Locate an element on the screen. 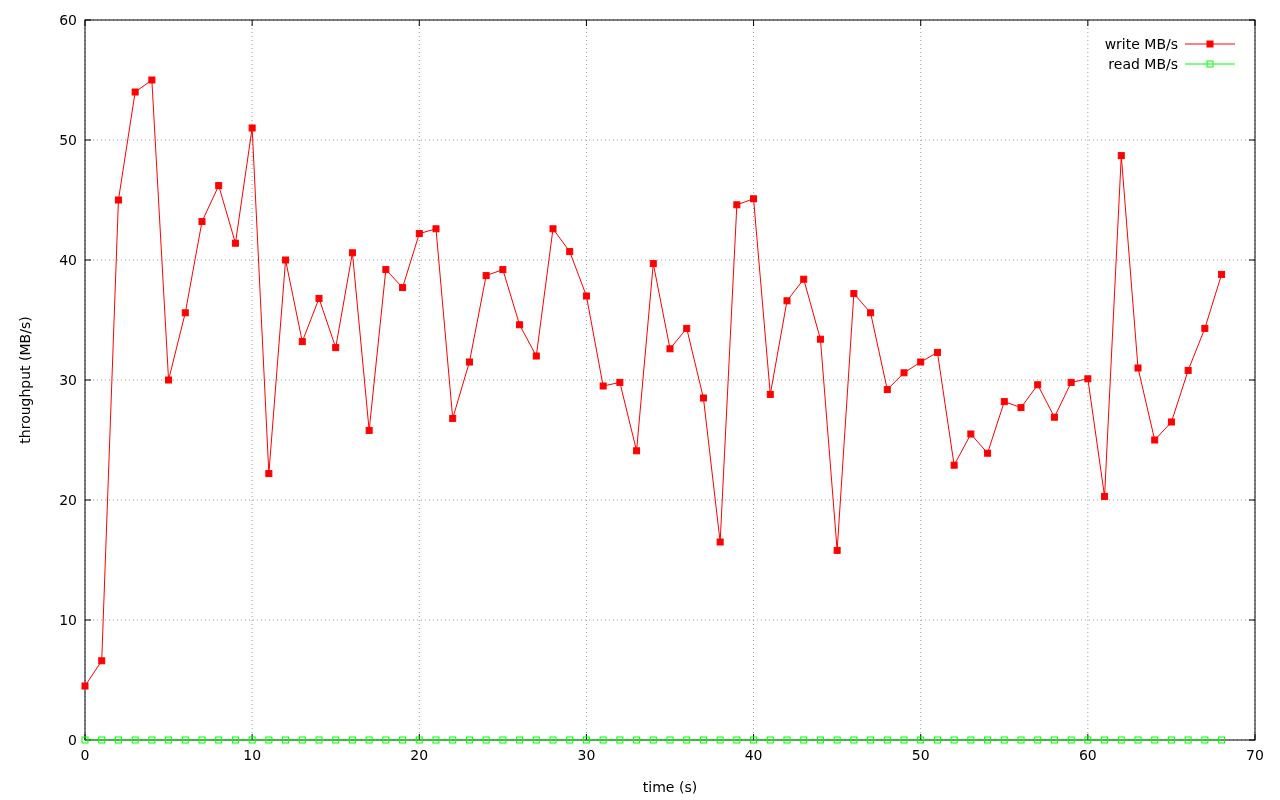 Image resolution: width=1280 pixels, height=800 pixels. y-tick-label: 40 is located at coordinates (68, 260).